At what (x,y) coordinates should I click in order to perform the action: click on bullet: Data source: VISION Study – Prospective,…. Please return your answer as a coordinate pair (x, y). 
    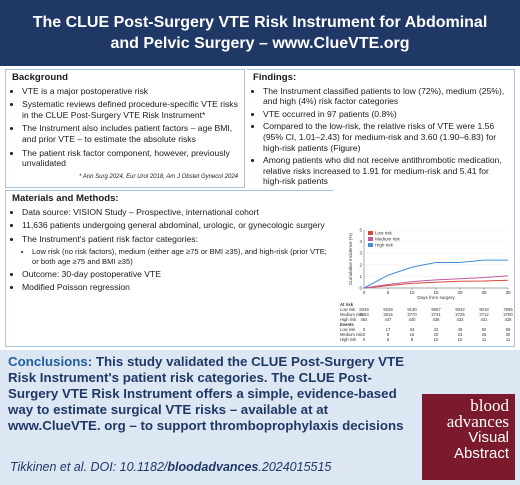
    Looking at the image, I should click on (174, 212).